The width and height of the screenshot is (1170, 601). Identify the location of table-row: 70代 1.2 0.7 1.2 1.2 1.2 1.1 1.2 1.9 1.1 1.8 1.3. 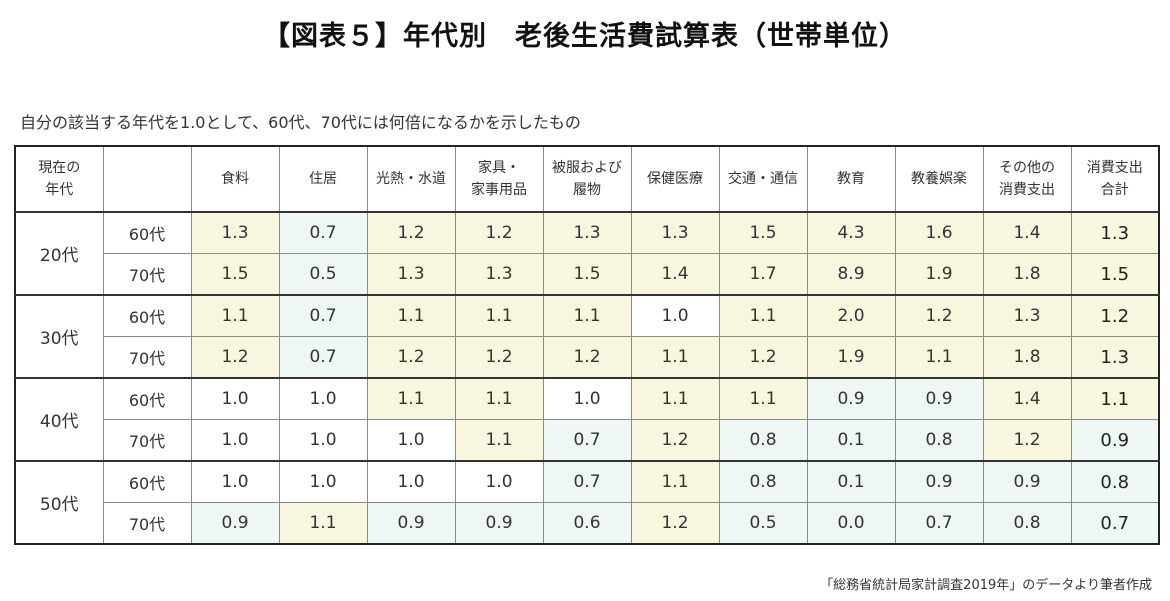
(587, 357).